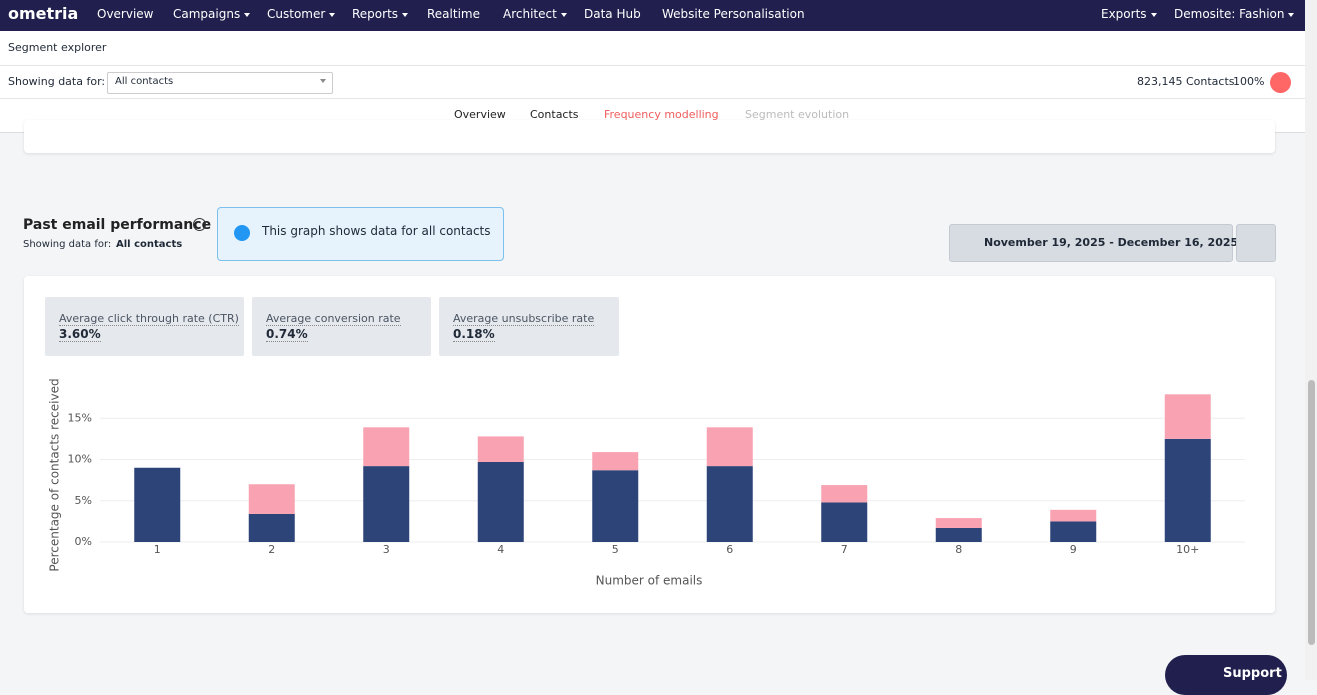  Describe the element at coordinates (474, 334) in the screenshot. I see `metric-value: 0.18%` at that location.